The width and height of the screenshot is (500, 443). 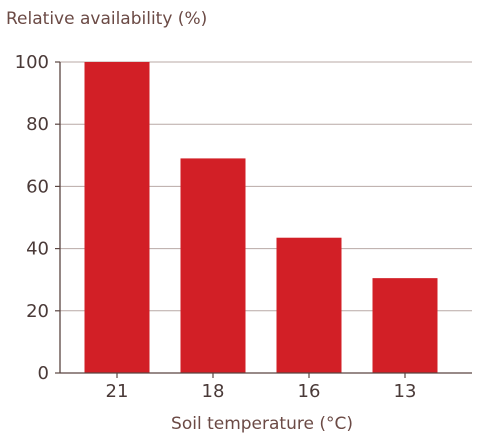 I want to click on y-tick-label: 100, so click(x=32, y=62).